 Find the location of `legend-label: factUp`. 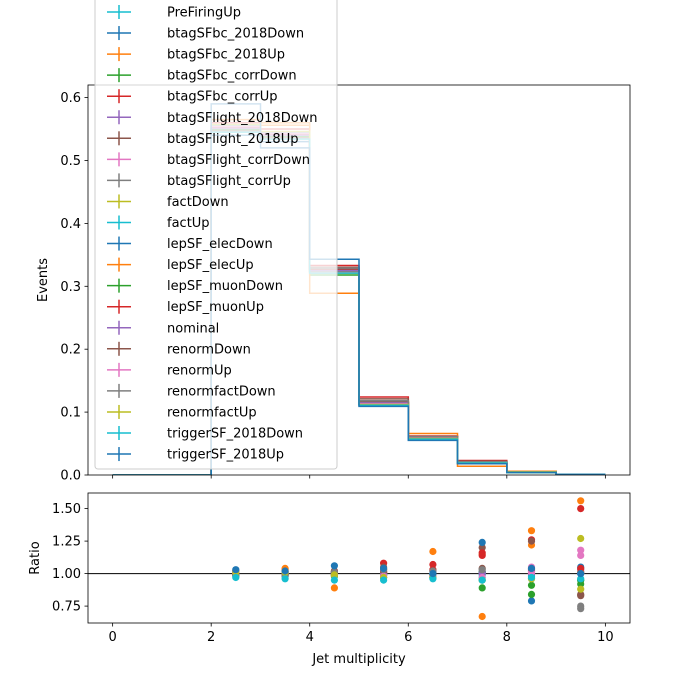

legend-label: factUp is located at coordinates (188, 223).